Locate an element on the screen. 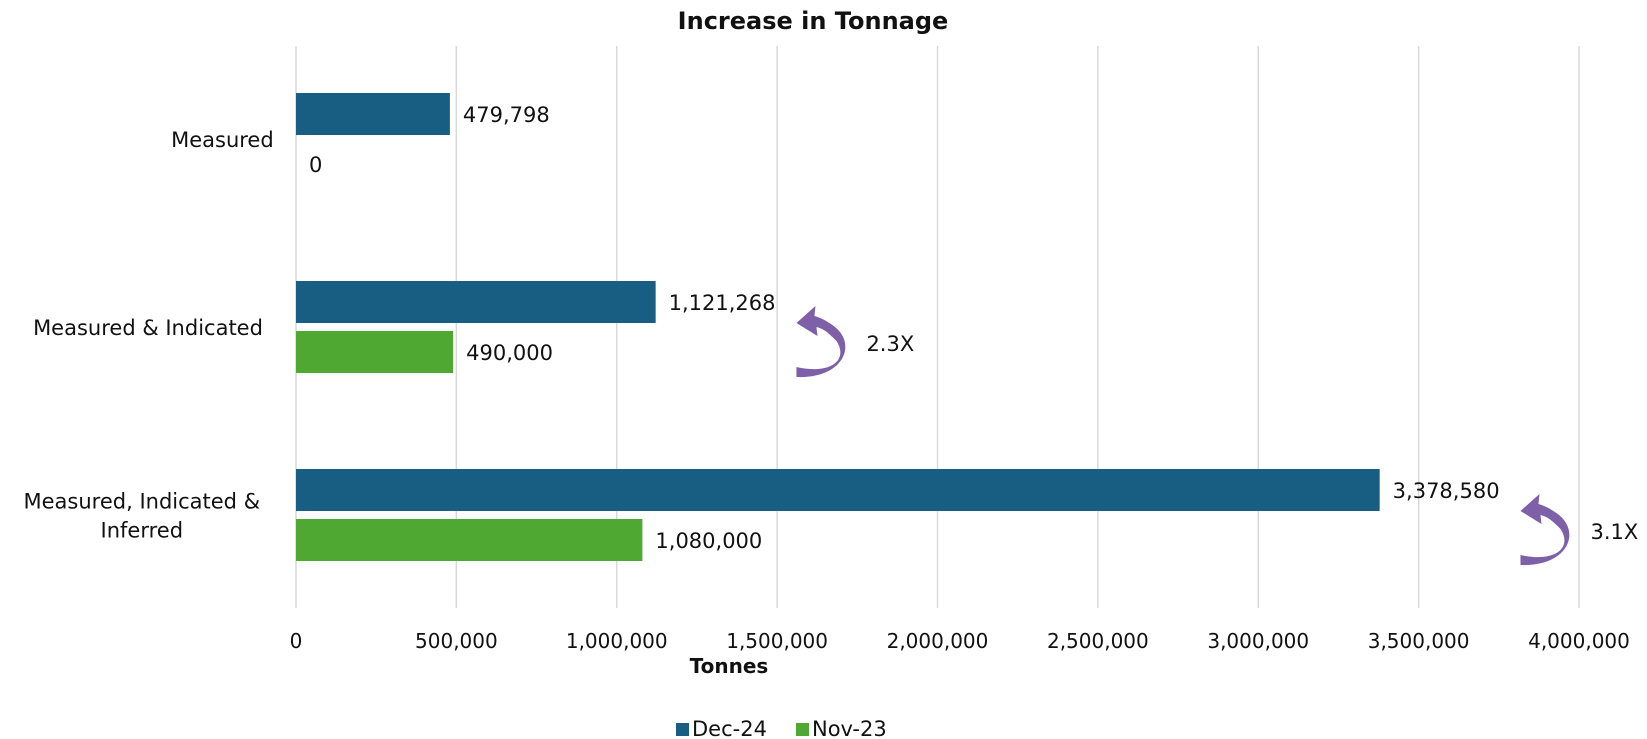  data-label: 490,000 is located at coordinates (509, 353).